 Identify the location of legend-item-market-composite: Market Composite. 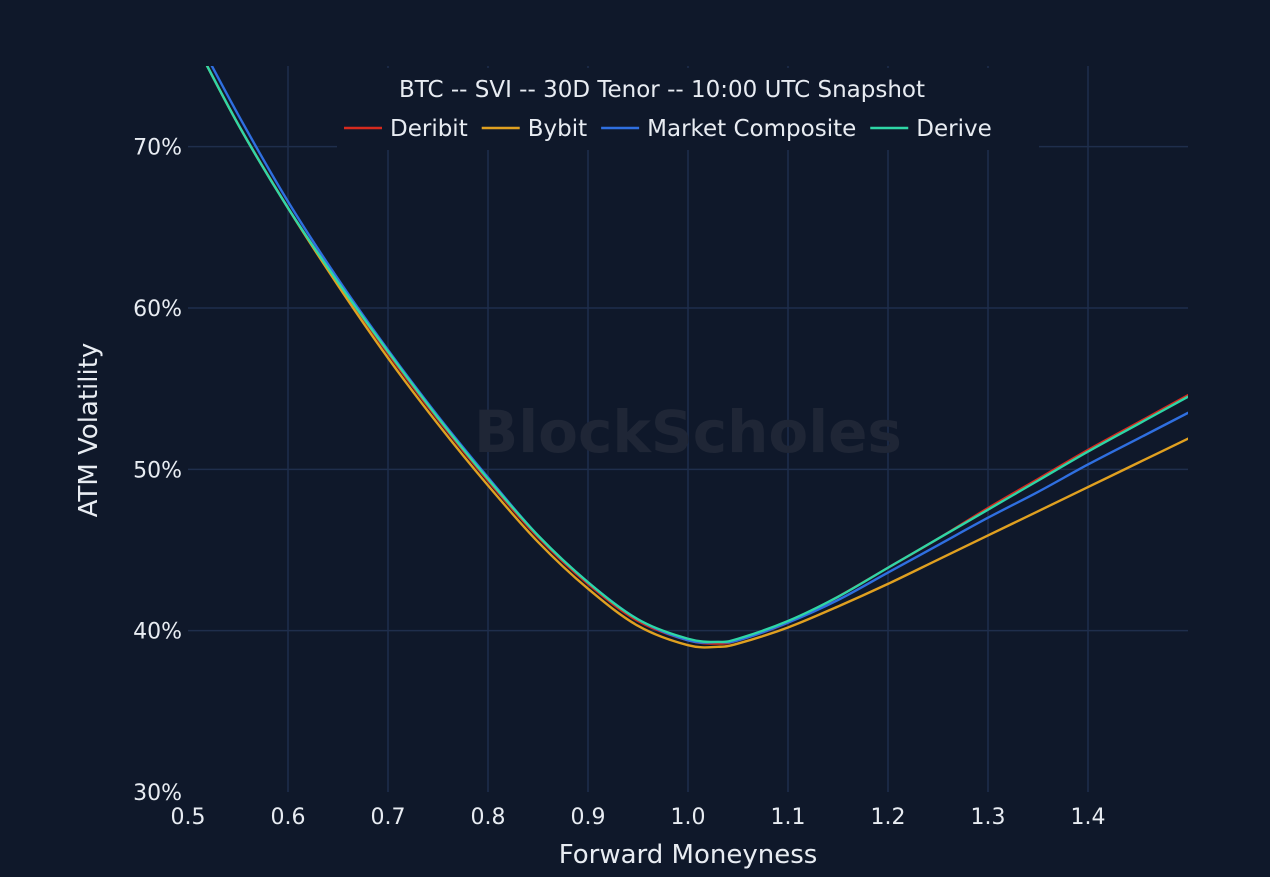
(728, 129).